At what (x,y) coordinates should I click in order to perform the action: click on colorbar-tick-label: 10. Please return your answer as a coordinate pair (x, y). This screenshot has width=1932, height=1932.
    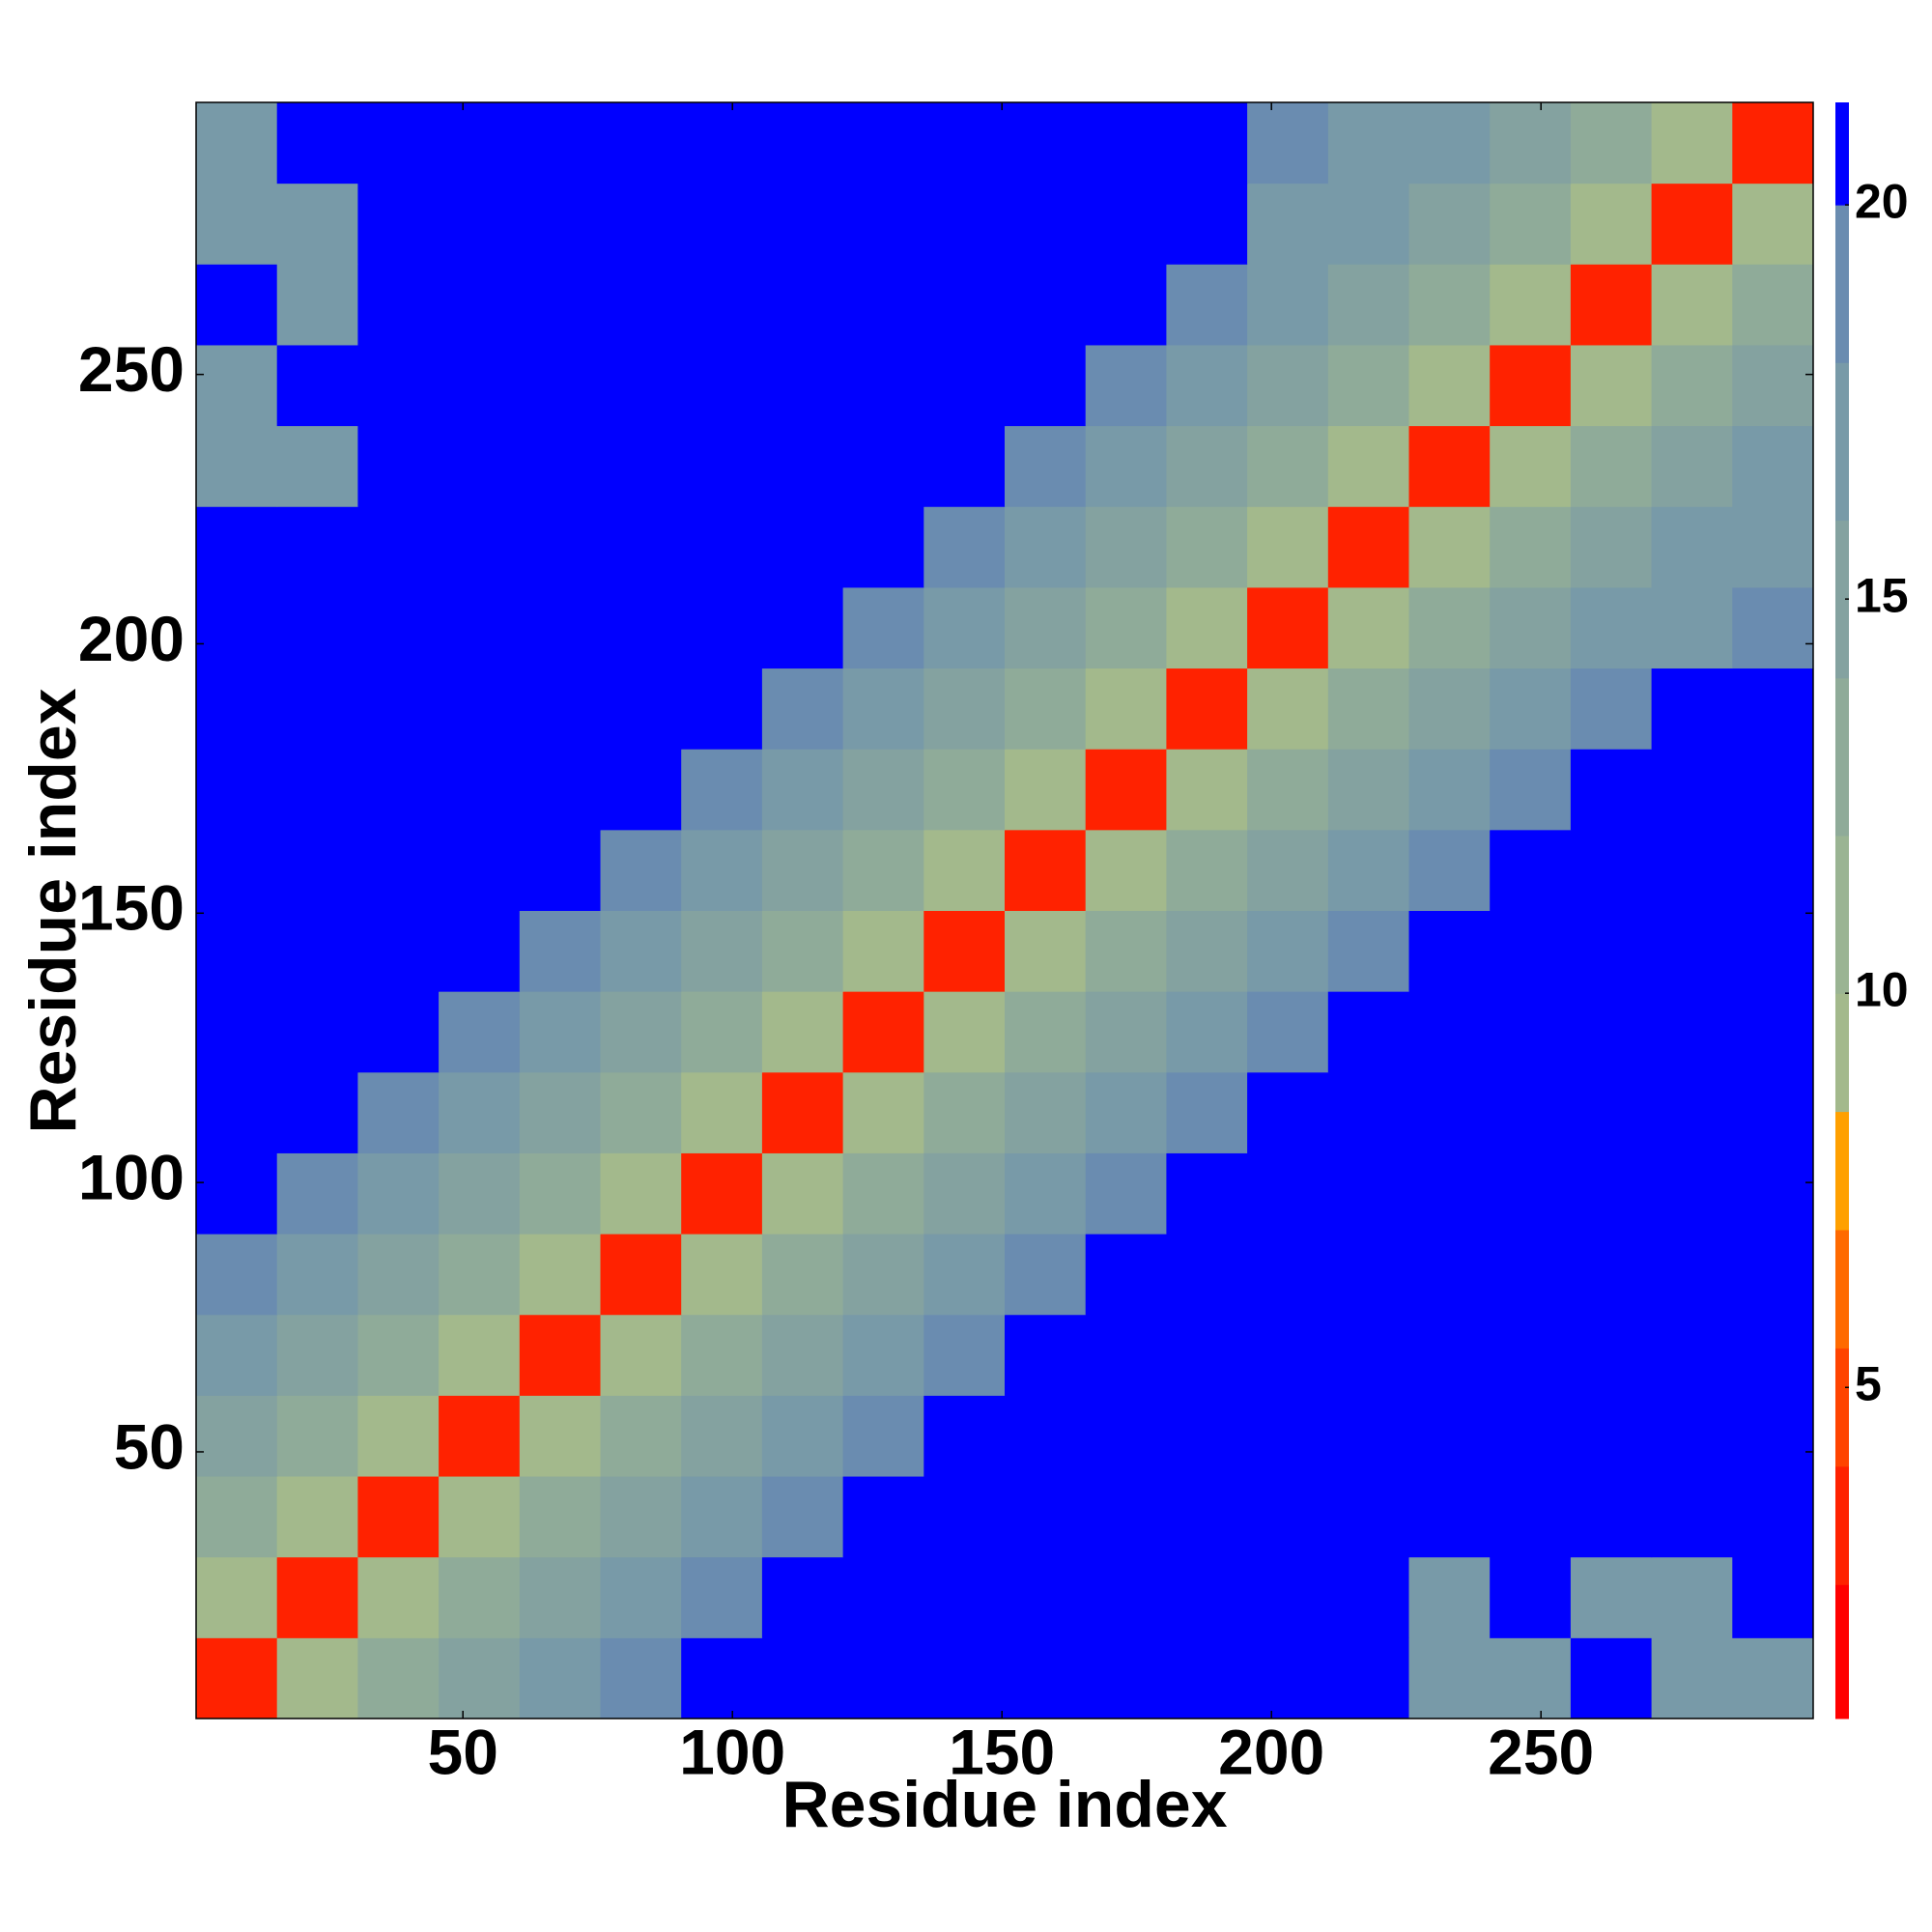
    Looking at the image, I should click on (1882, 989).